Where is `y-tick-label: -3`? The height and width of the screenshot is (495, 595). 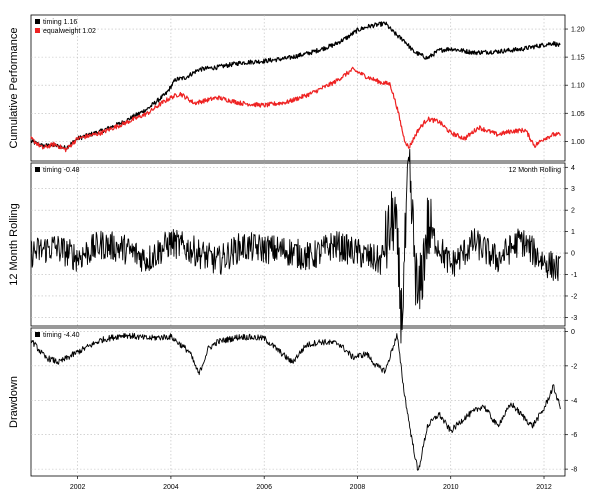 y-tick-label: -3 is located at coordinates (574, 318).